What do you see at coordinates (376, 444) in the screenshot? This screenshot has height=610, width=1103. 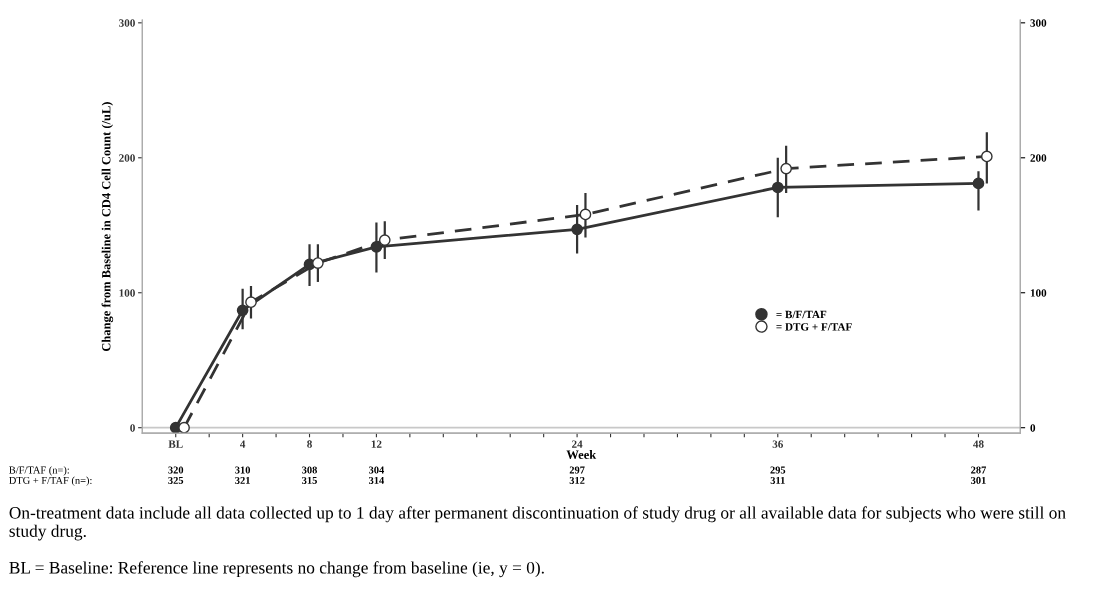 I see `x-tick-label: 12` at bounding box center [376, 444].